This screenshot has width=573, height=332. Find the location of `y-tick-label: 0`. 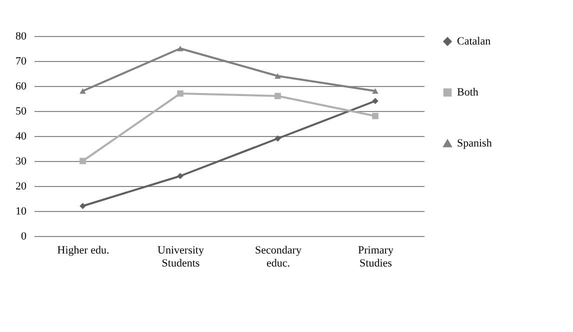

y-tick-label: 0 is located at coordinates (24, 236).